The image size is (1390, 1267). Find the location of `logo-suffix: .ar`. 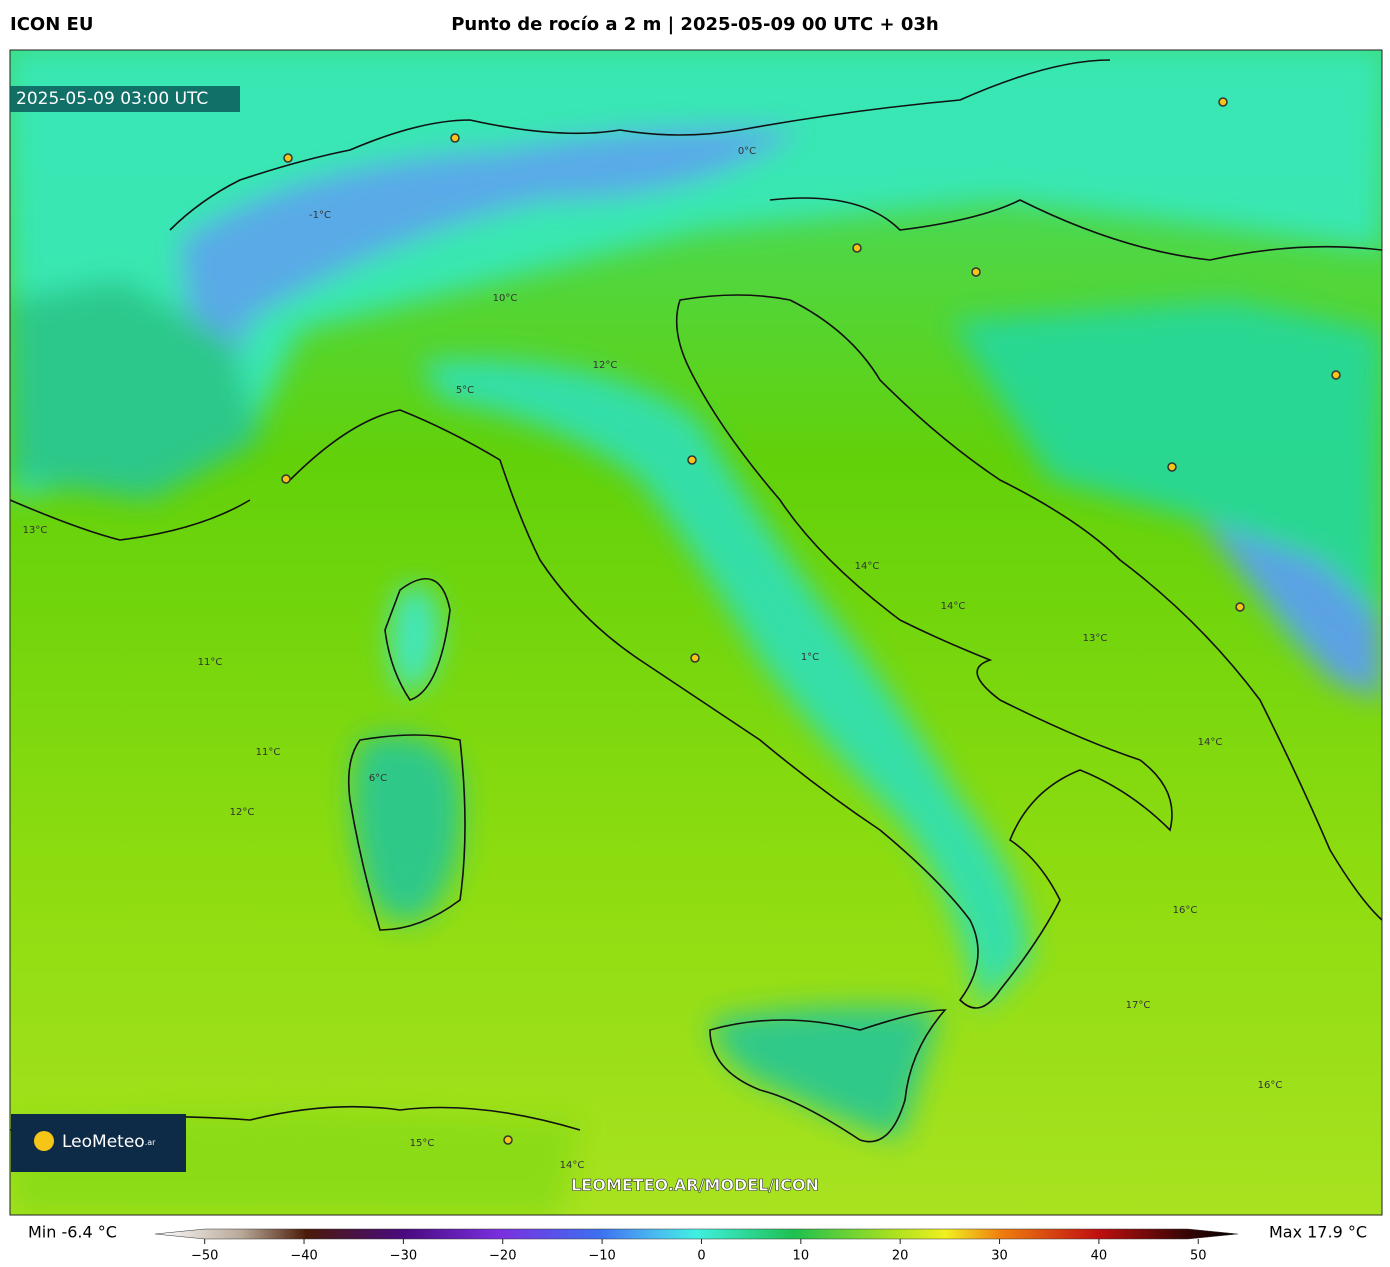

logo-suffix: .ar is located at coordinates (150, 1142).